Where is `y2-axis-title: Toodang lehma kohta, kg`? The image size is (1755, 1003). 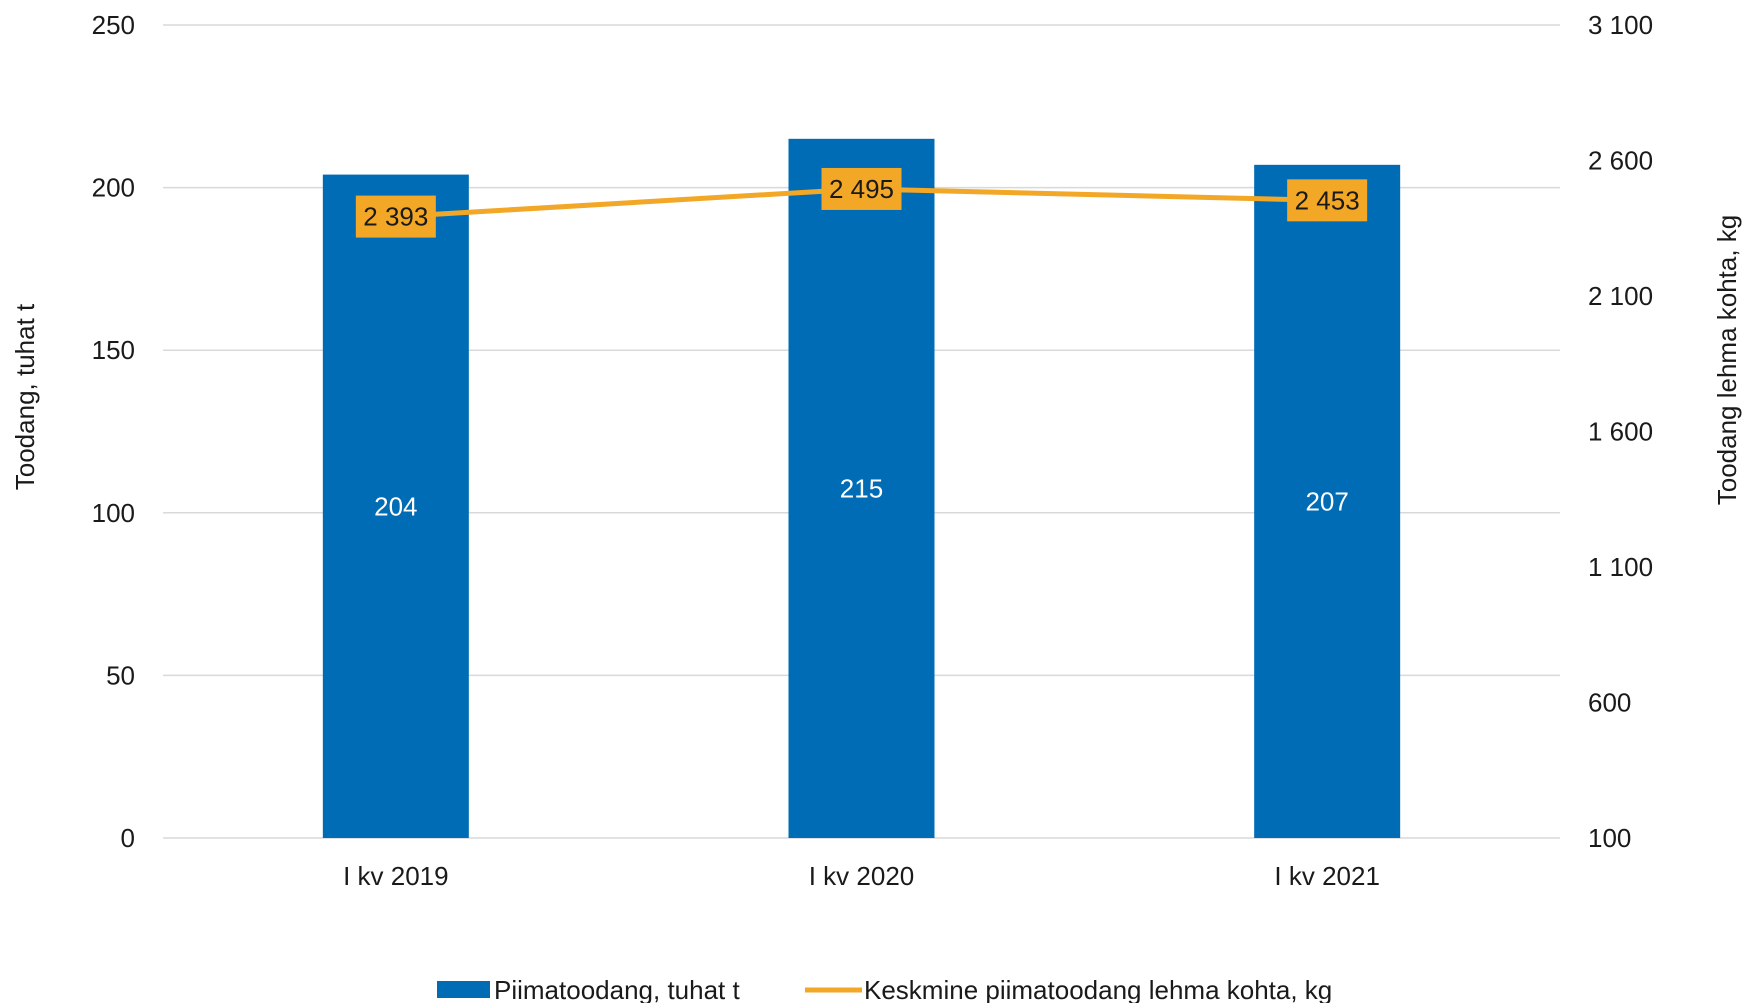 y2-axis-title: Toodang lehma kohta, kg is located at coordinates (1727, 360).